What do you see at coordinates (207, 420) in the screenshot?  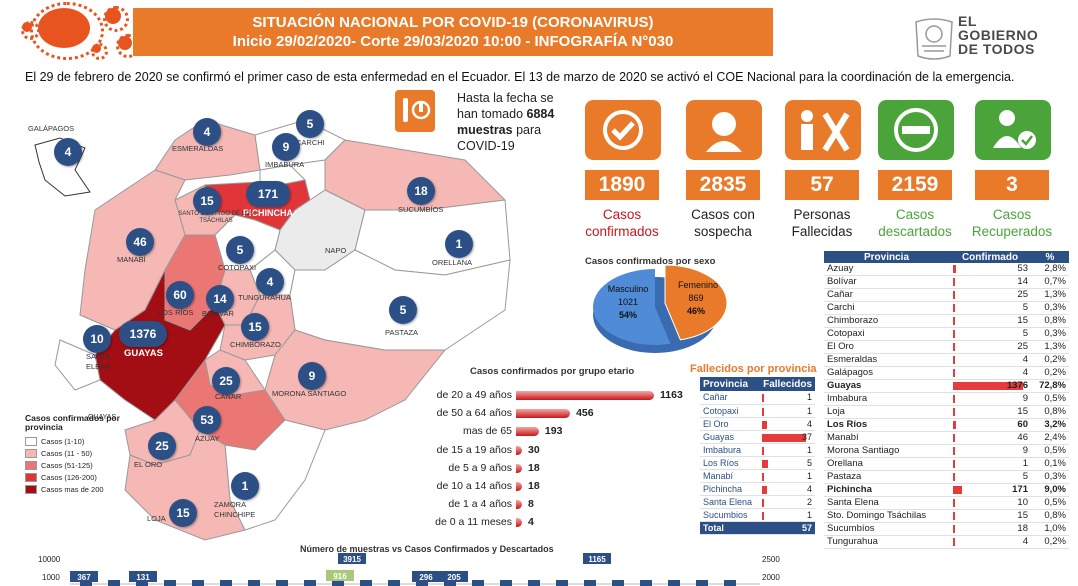 I see `map-badge-azuay: 53` at bounding box center [207, 420].